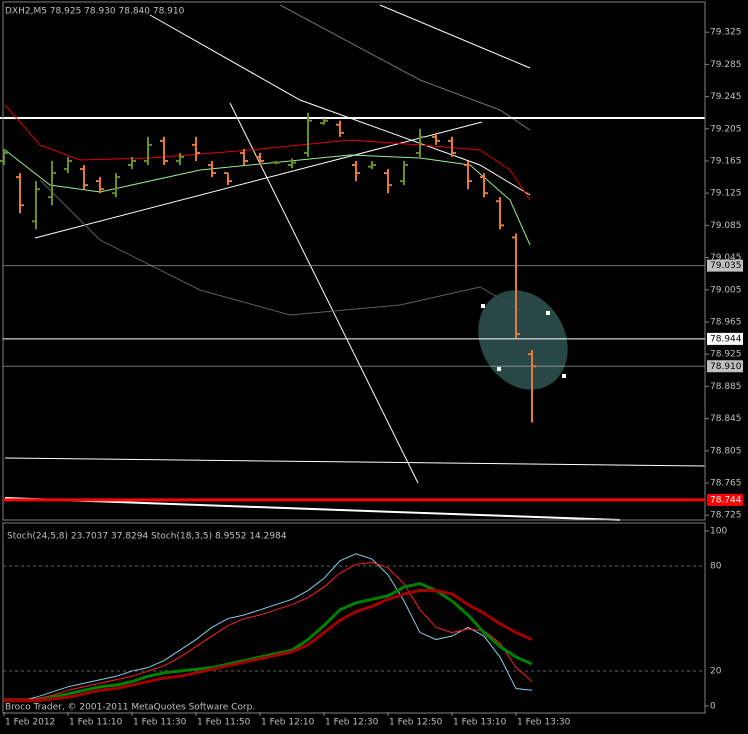 This screenshot has height=734, width=748. What do you see at coordinates (726, 451) in the screenshot?
I see `y-tick-label: 78.805` at bounding box center [726, 451].